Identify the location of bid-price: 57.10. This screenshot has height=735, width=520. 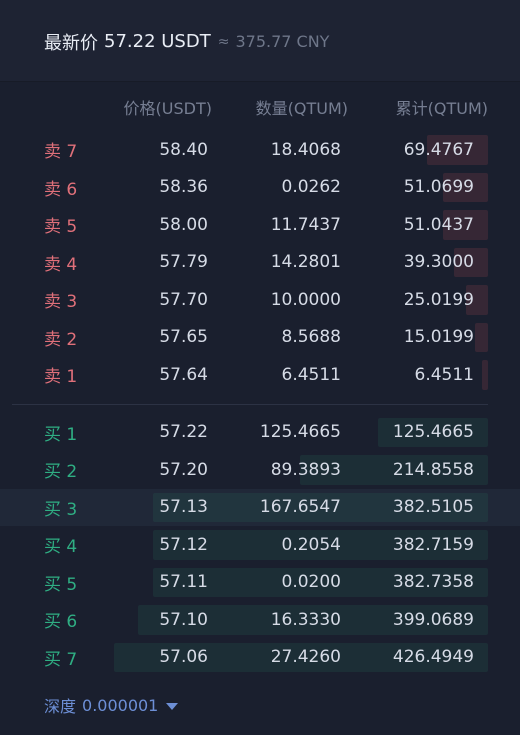
(183, 619).